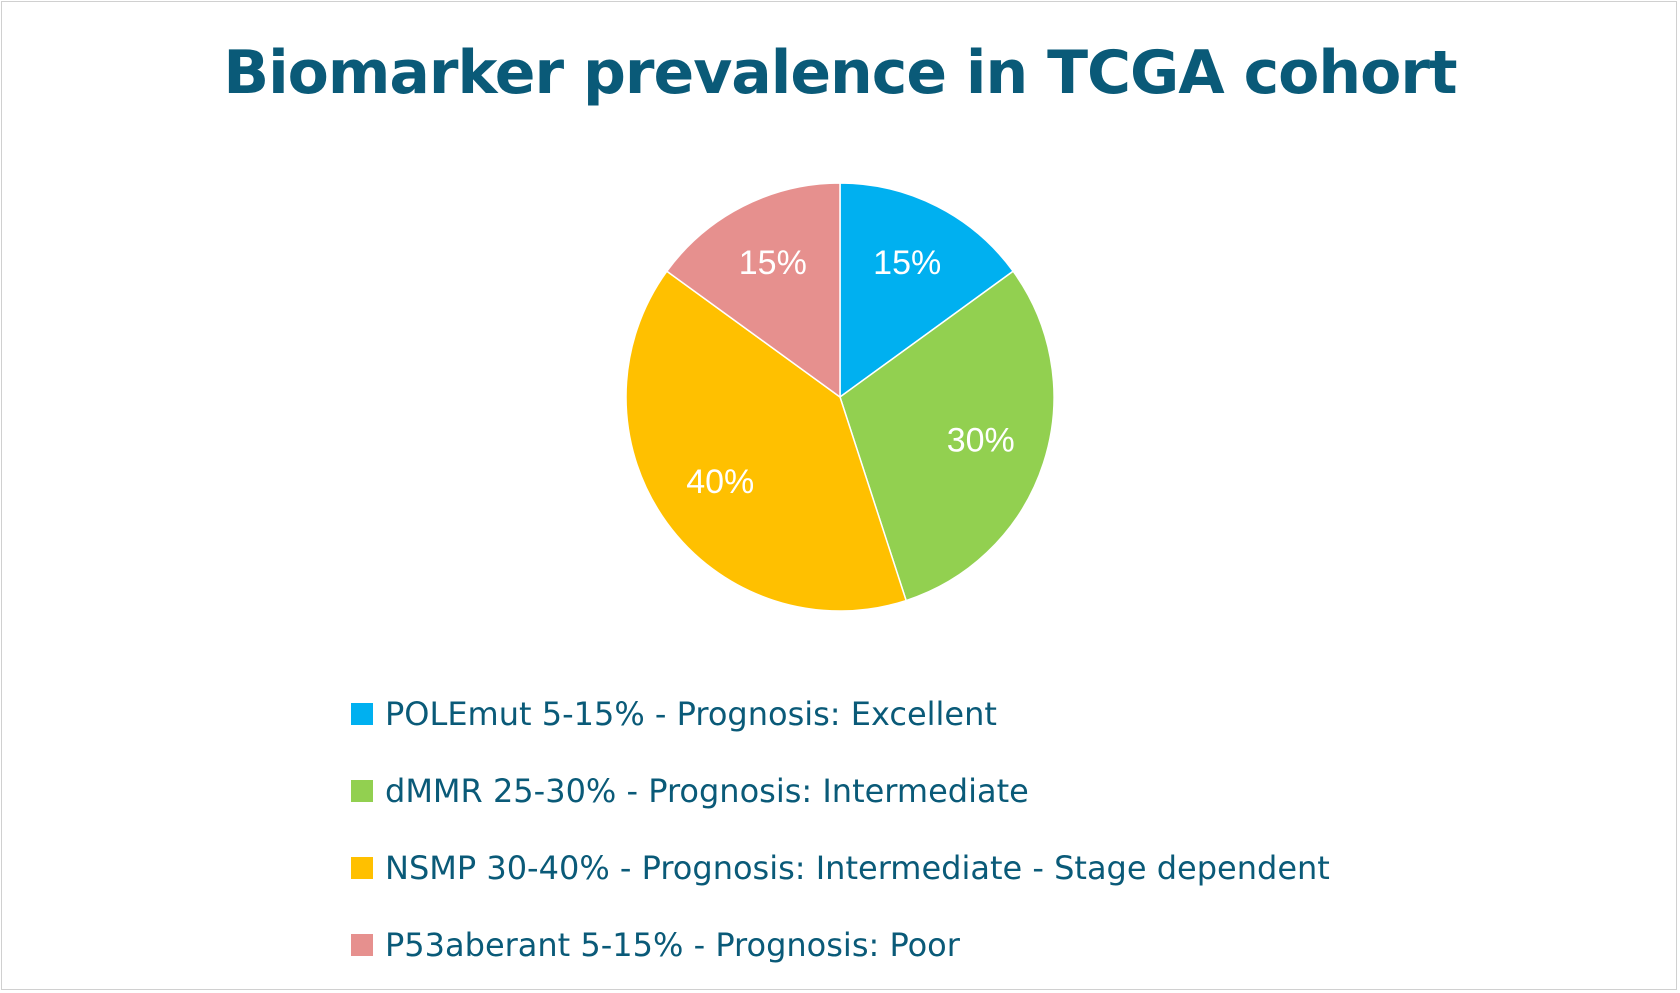  What do you see at coordinates (707, 790) in the screenshot?
I see `legend-label-dmmr: dMMR 25-30% - Prognosis: Intermediate` at bounding box center [707, 790].